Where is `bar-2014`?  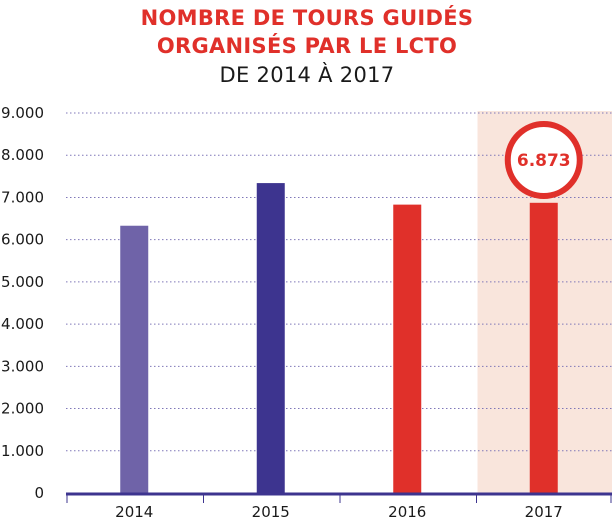
bar-2014 is located at coordinates (134, 359).